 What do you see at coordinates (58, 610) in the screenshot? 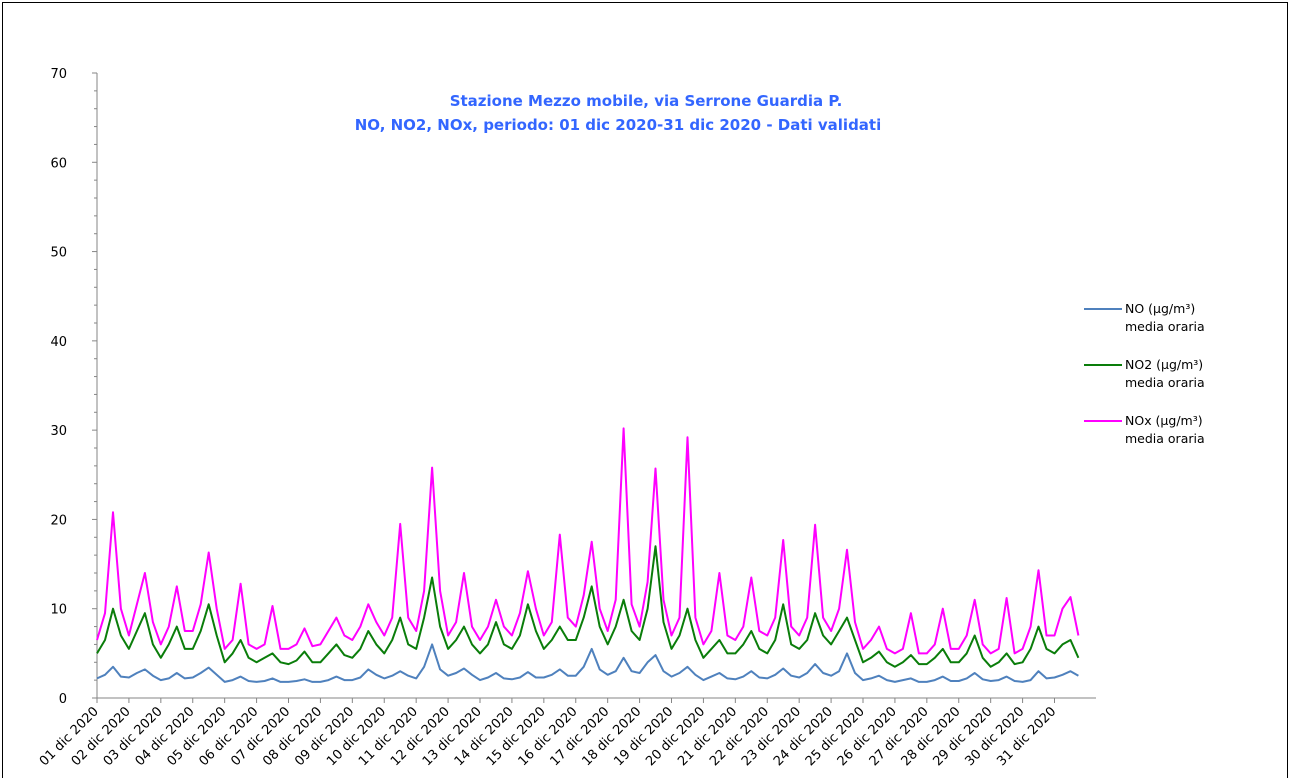
I see `y-tick-label: 10` at bounding box center [58, 610].